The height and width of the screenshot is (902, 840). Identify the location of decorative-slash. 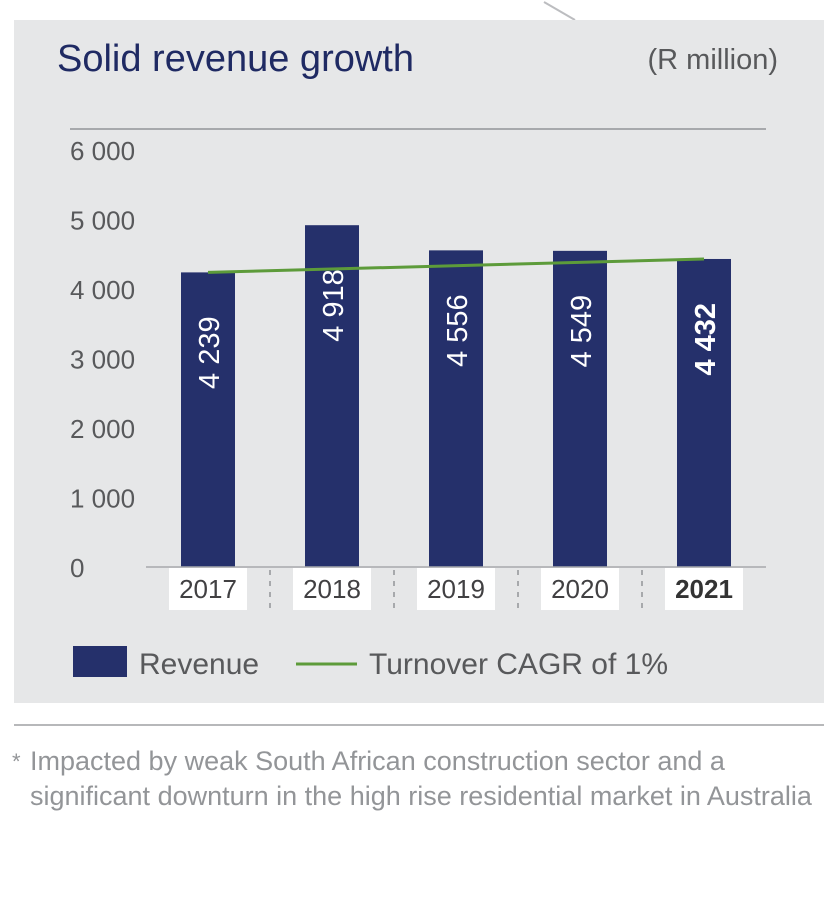
(559, 11).